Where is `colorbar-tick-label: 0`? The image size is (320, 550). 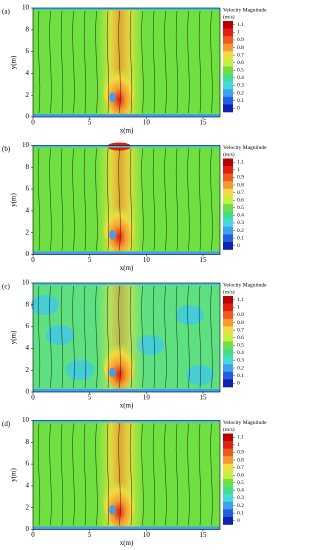 colorbar-tick-label: 0 is located at coordinates (238, 108).